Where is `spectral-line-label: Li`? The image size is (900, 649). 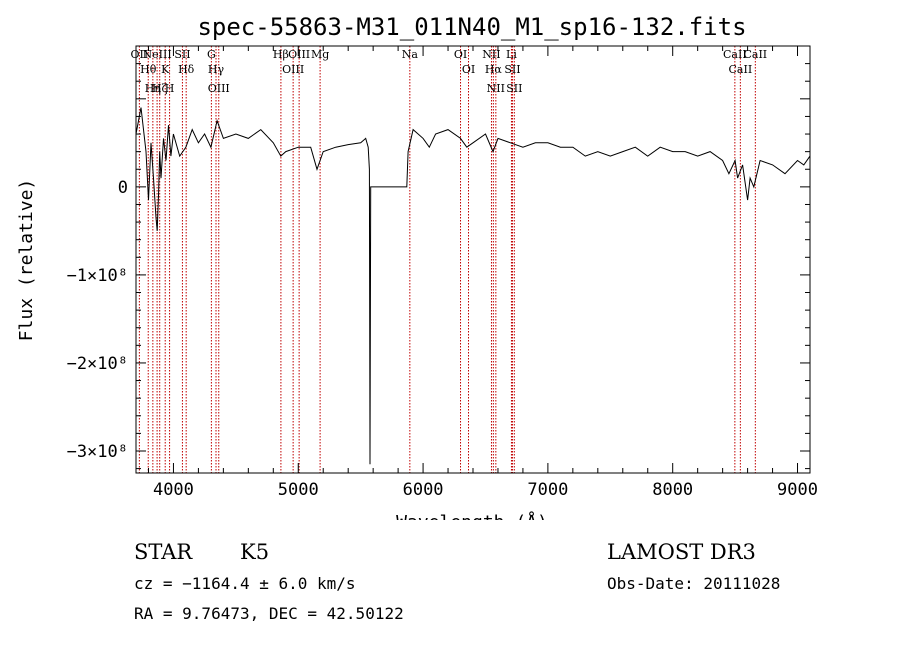
spectral-line-label: Li is located at coordinates (511, 54).